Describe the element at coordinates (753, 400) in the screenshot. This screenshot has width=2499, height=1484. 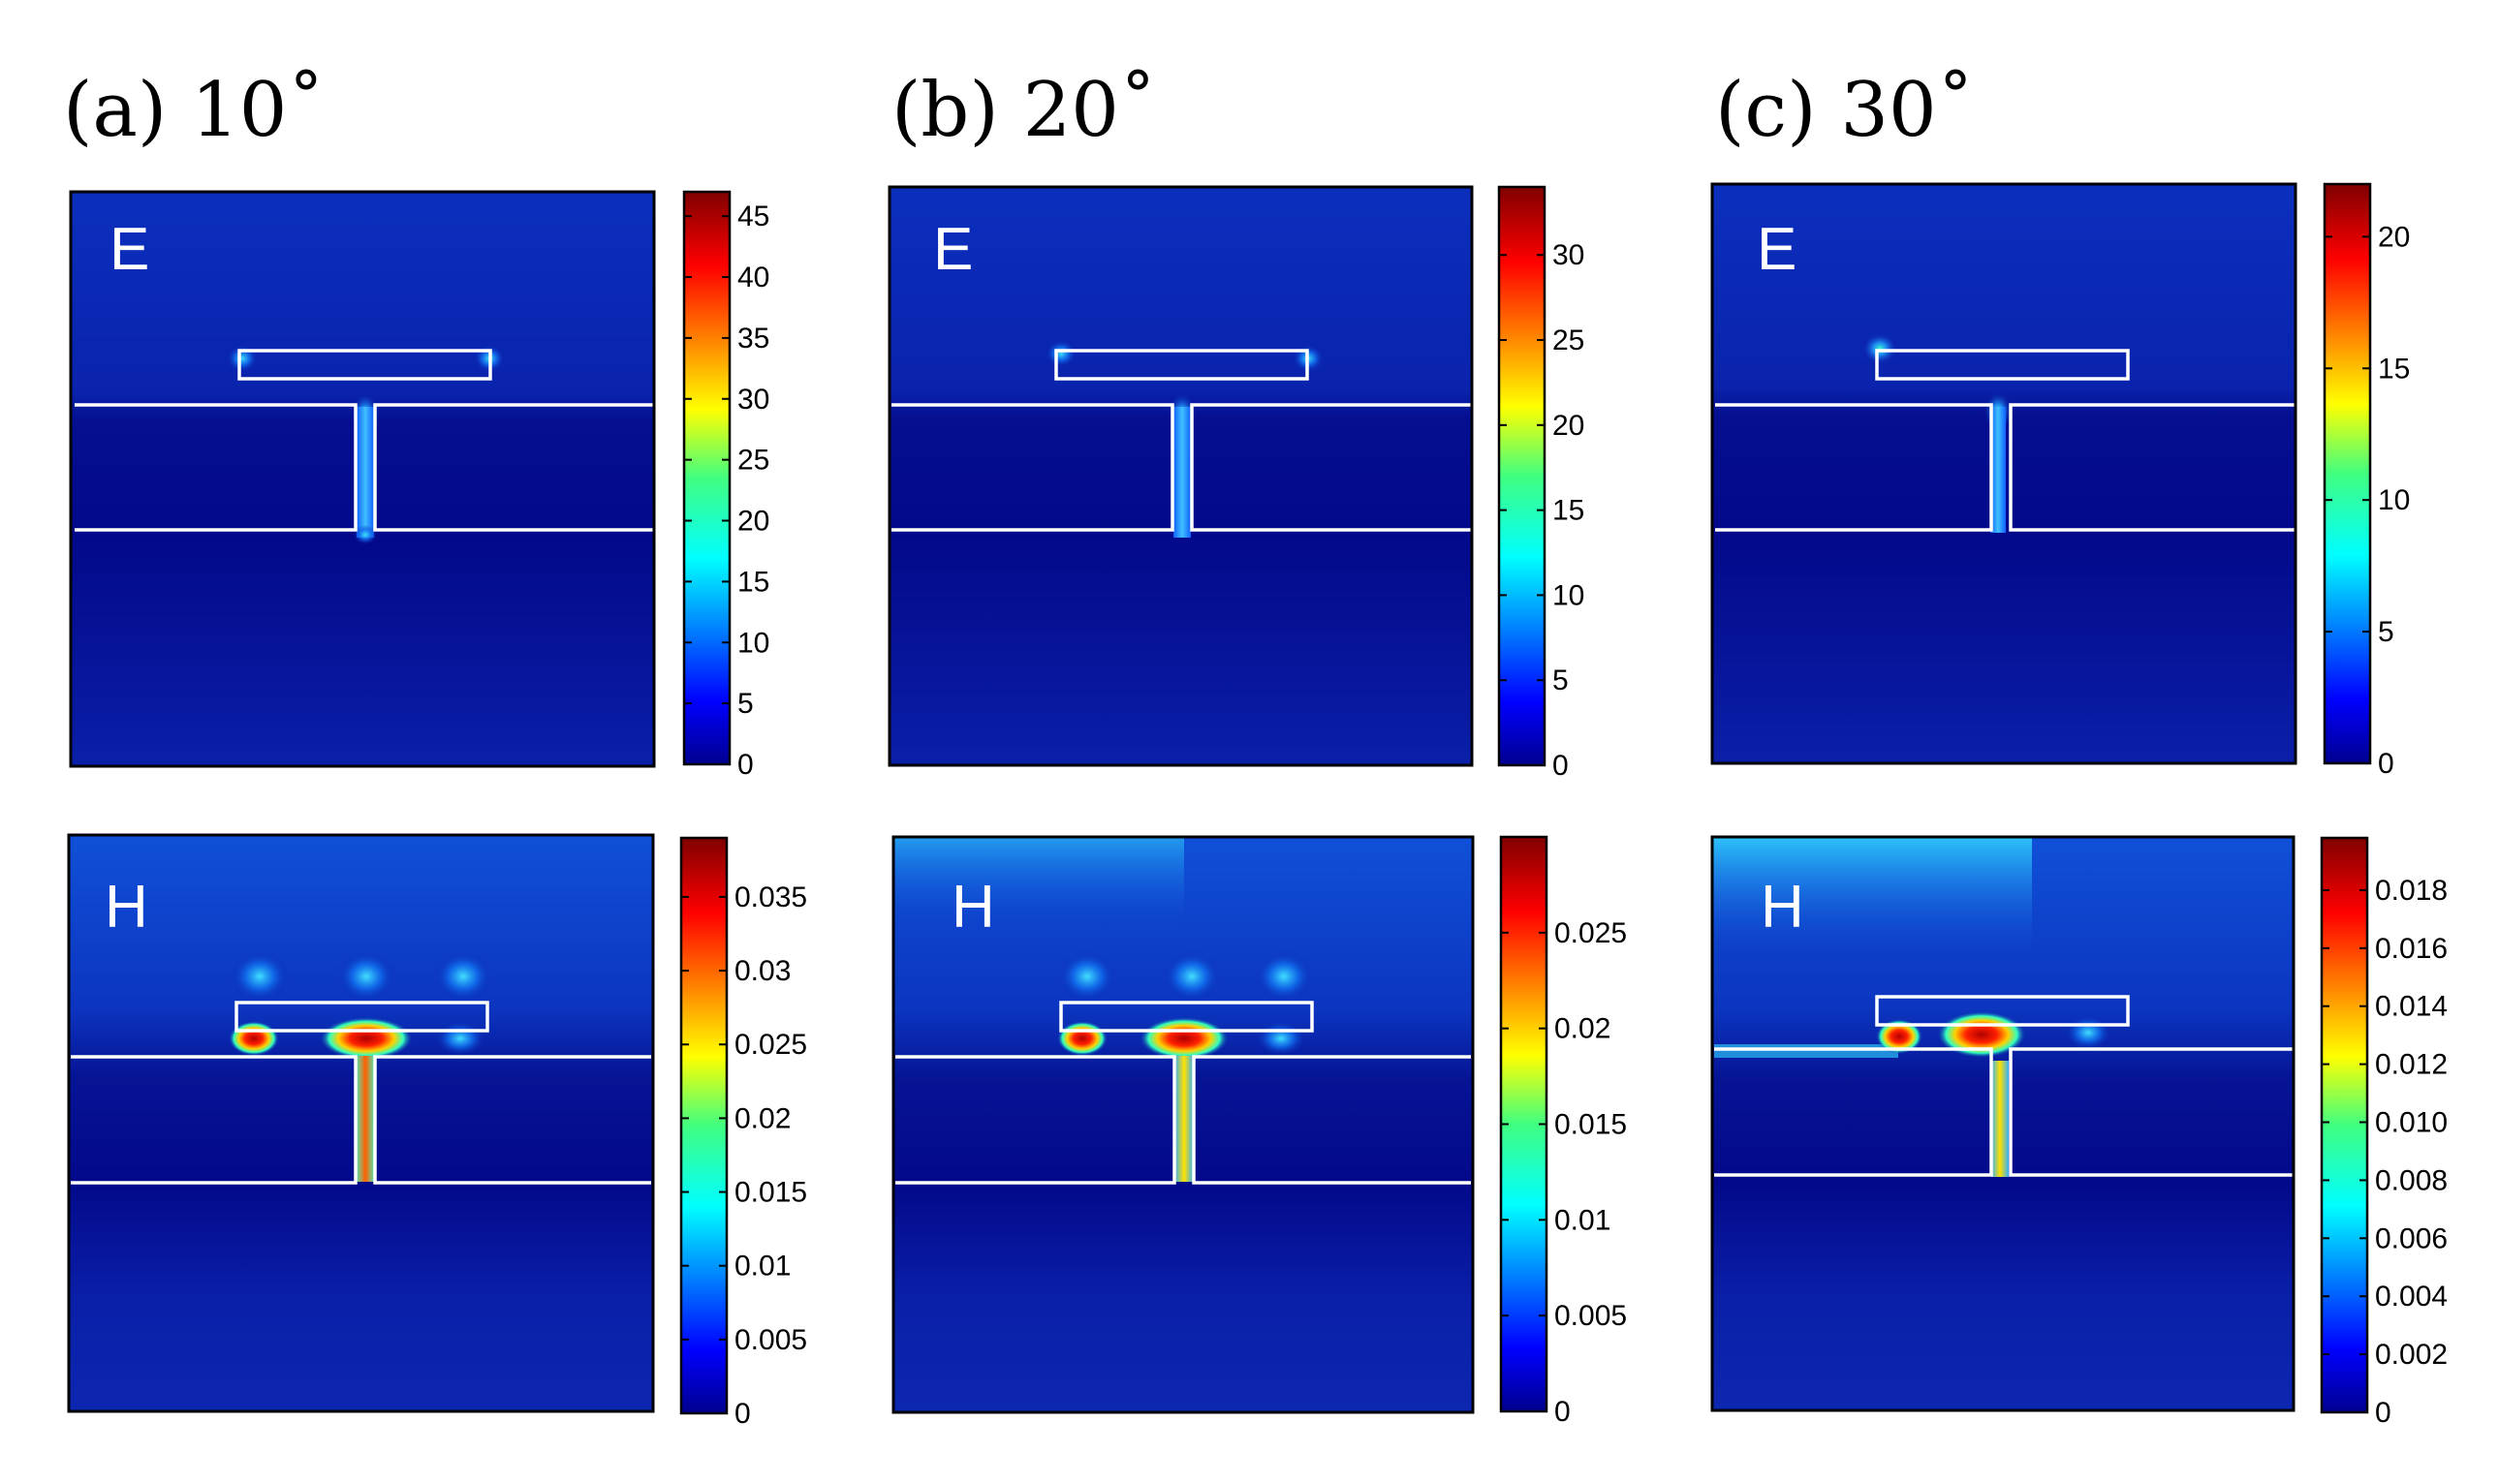
I see `colorbar-a-e-tick-label: 30` at that location.